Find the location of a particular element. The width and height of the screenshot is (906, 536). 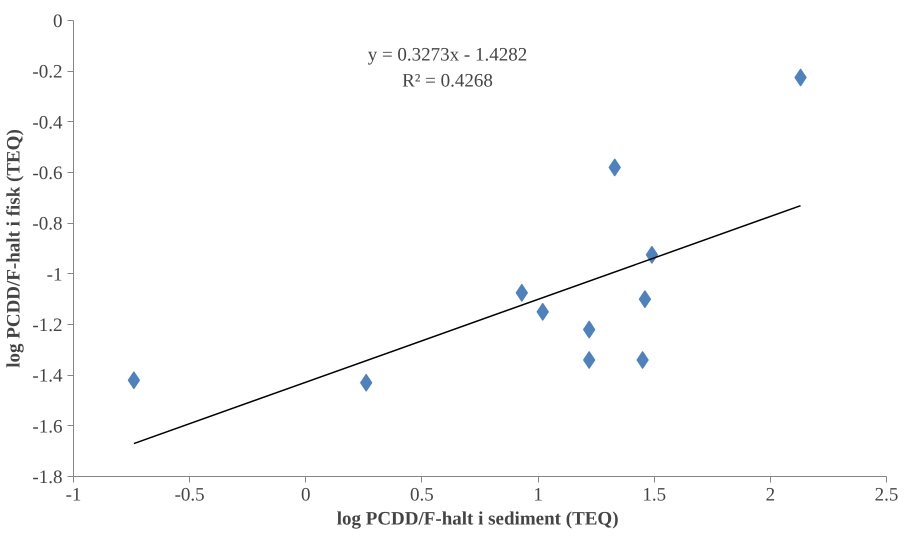

x-tick-label: -1 is located at coordinates (74, 495).